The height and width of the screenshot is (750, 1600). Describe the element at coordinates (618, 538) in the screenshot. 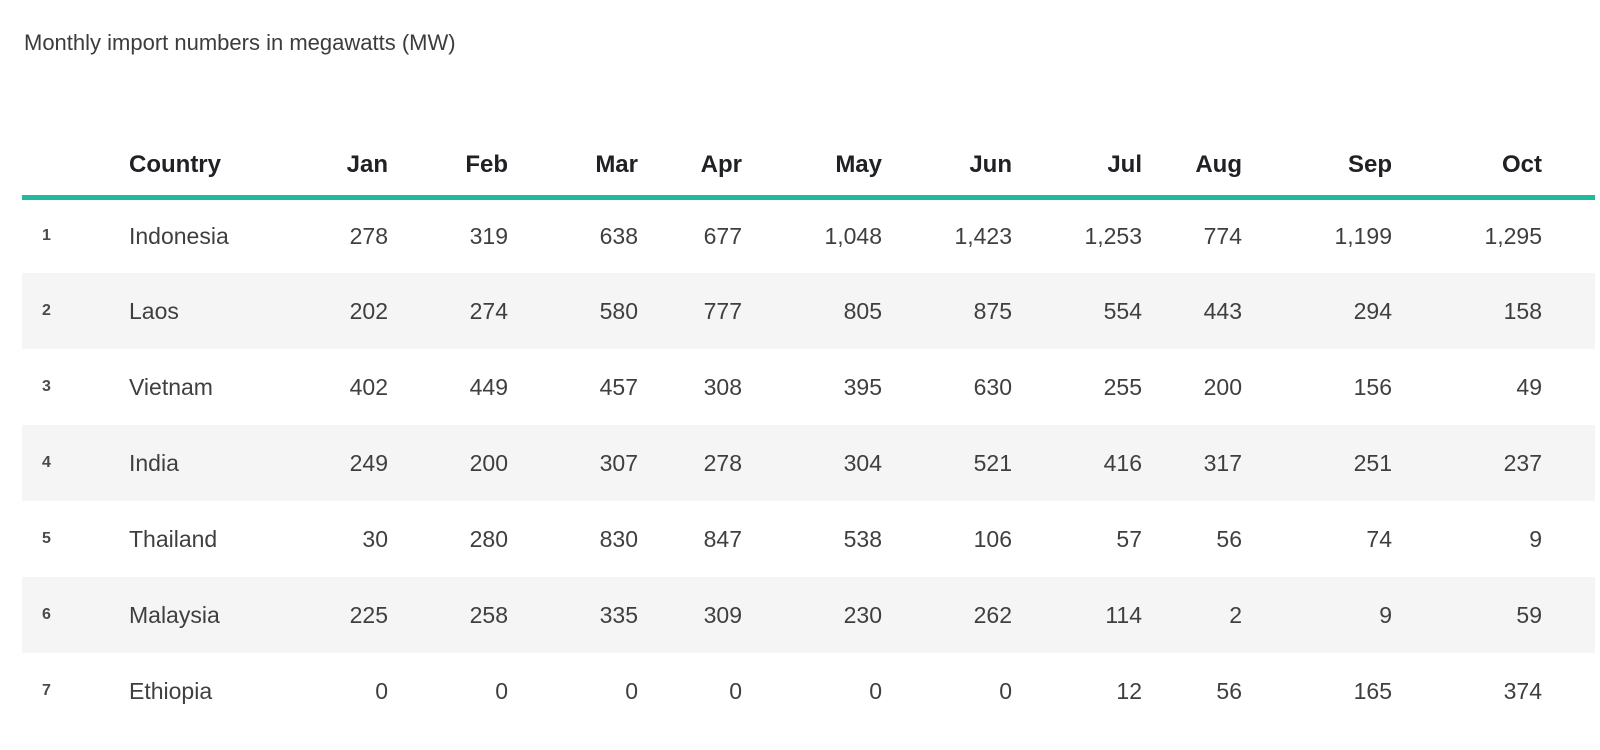

I see `value-cell-mar: 830` at that location.